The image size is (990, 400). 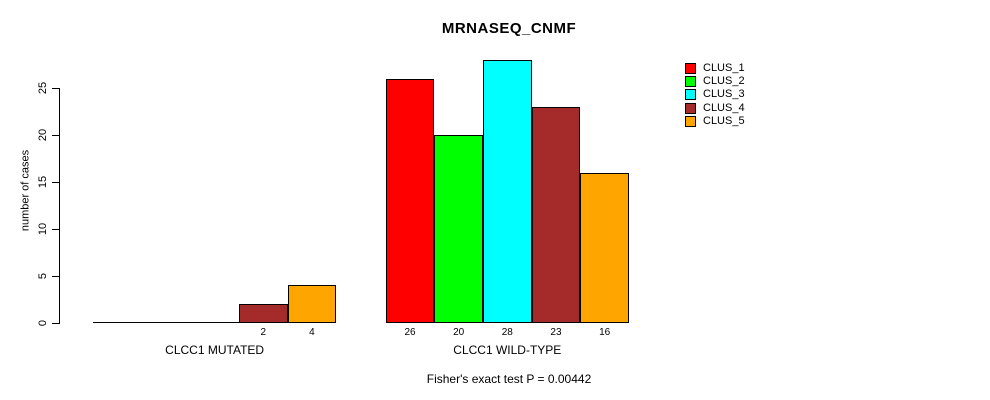 I want to click on bar-value-label: 2, so click(x=263, y=332).